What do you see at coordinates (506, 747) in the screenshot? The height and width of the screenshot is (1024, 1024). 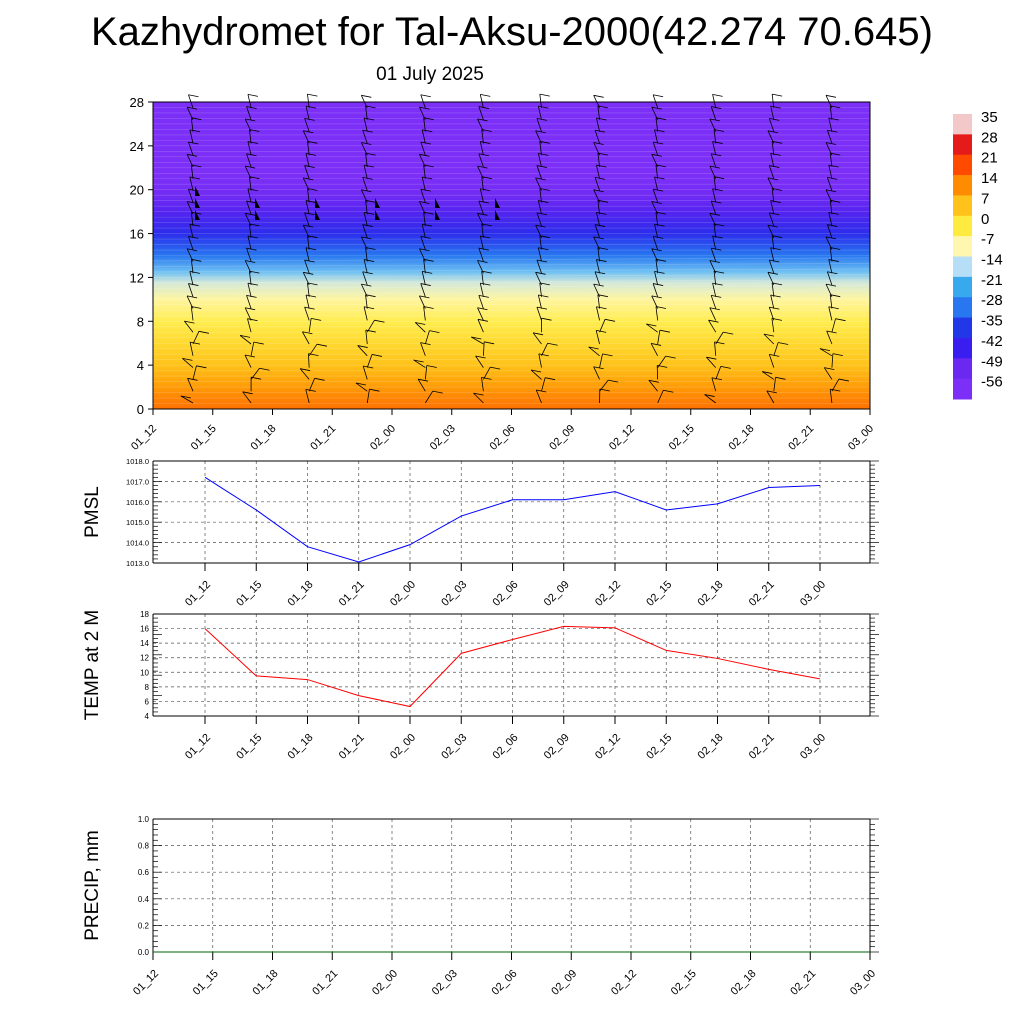 I see `temp-2m-x-tick-label: 02_06` at bounding box center [506, 747].